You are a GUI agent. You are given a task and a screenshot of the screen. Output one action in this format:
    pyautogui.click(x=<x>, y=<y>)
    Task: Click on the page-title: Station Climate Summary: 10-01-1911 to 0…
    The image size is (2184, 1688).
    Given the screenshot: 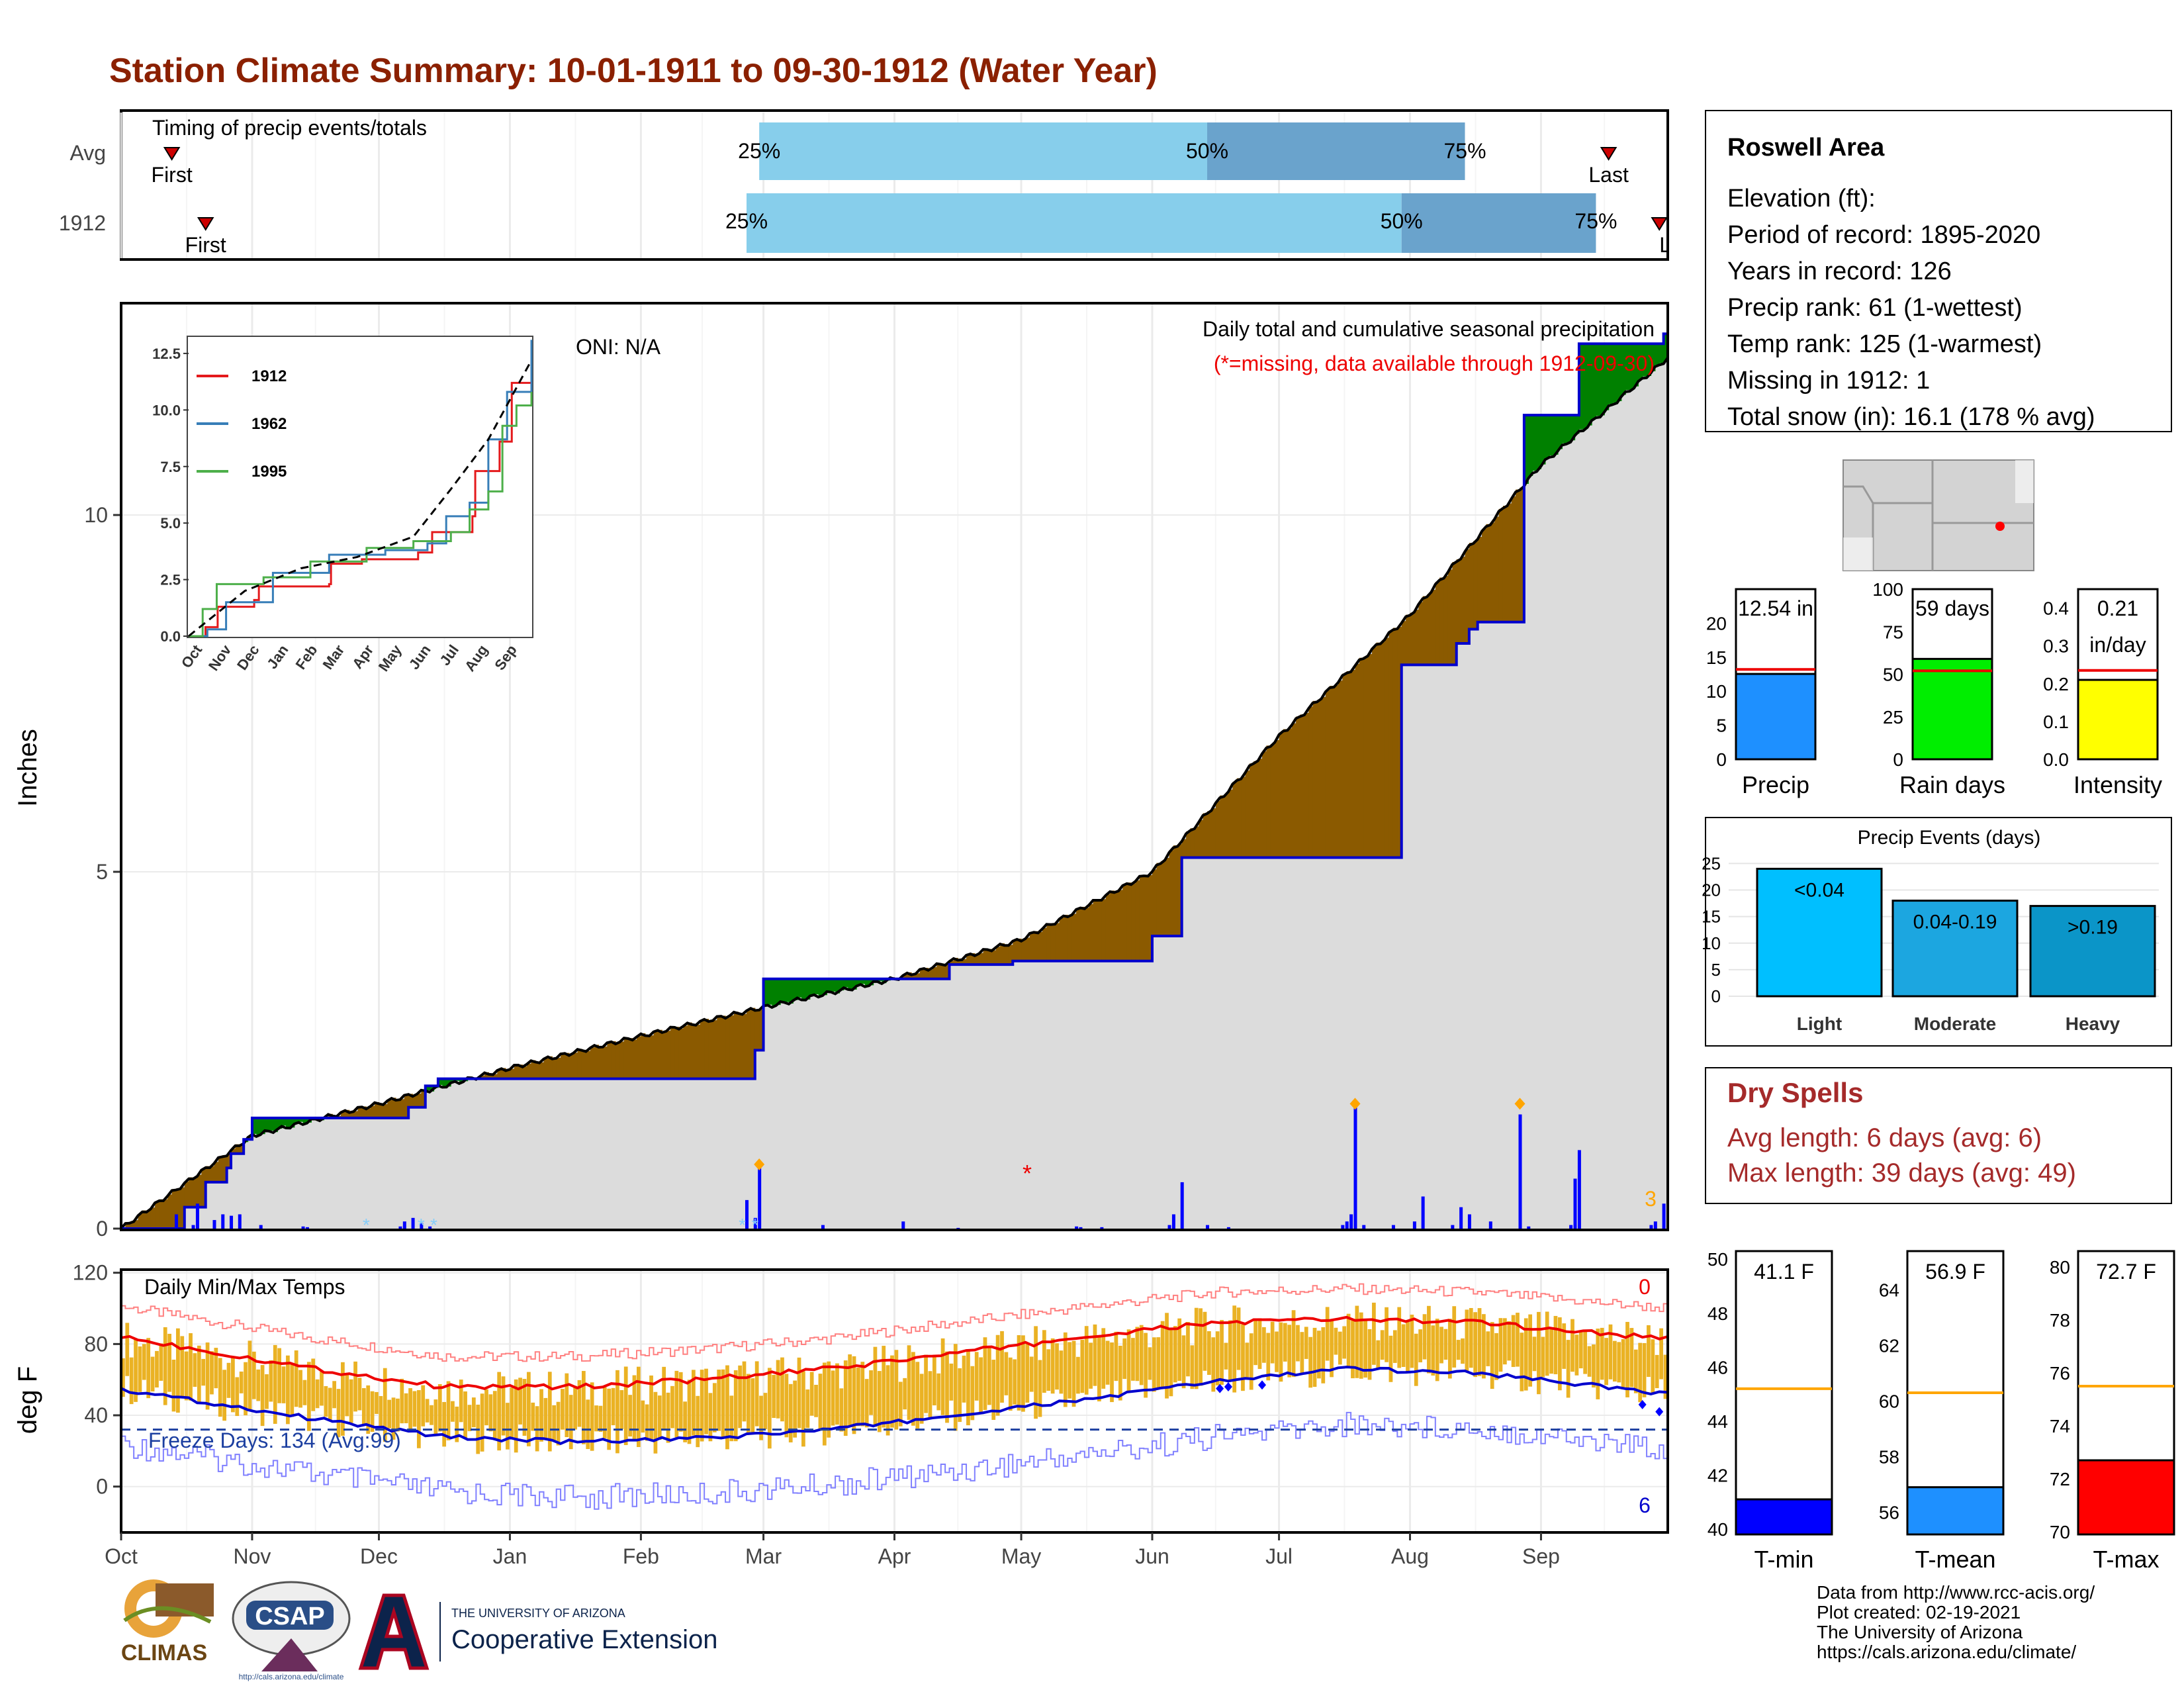 What is the action you would take?
    pyautogui.click(x=633, y=71)
    